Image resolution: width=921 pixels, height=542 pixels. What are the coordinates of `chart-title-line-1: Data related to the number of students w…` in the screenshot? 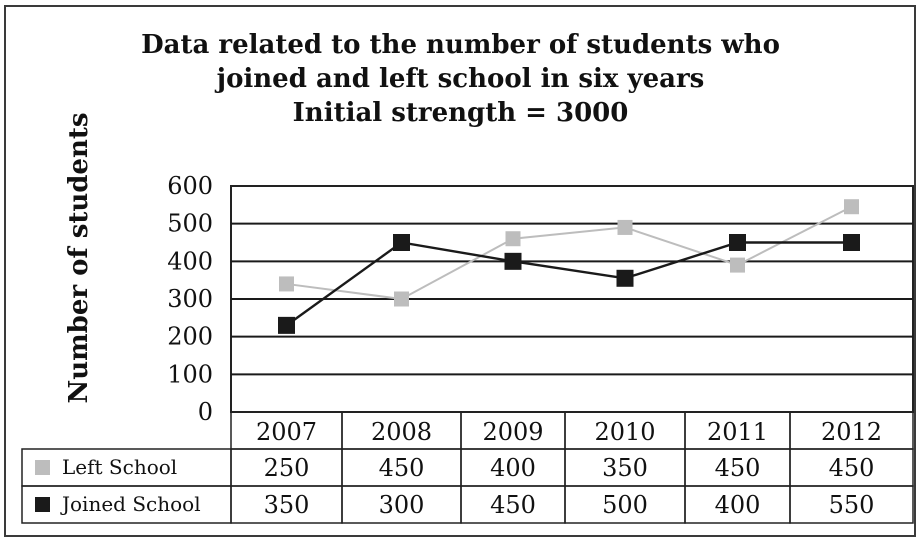 It's located at (460, 45).